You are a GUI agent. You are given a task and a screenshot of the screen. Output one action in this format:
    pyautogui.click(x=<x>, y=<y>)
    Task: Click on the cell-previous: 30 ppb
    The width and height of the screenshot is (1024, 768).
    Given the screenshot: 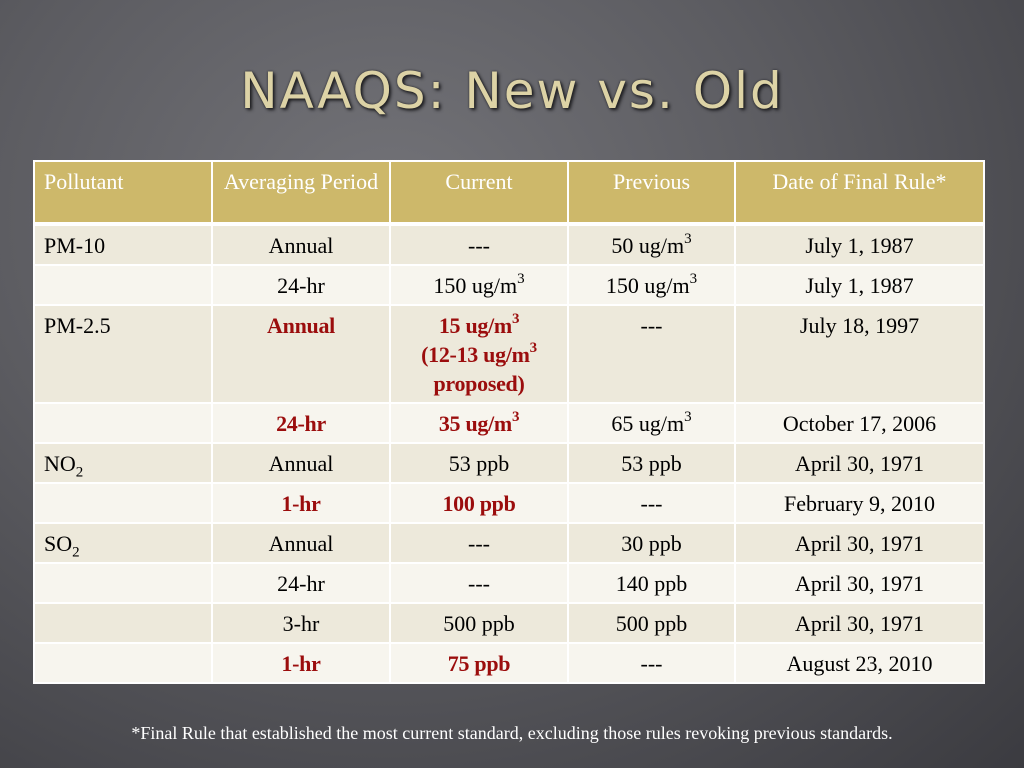 What is the action you would take?
    pyautogui.click(x=651, y=543)
    